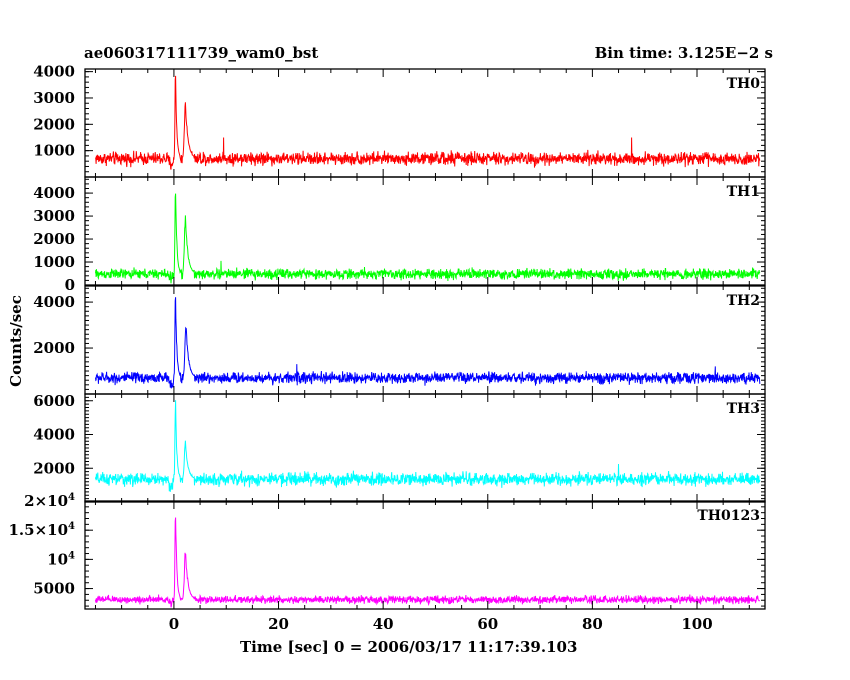 This screenshot has width=850, height=680. Describe the element at coordinates (428, 446) in the screenshot. I see `series-line-th3` at that location.